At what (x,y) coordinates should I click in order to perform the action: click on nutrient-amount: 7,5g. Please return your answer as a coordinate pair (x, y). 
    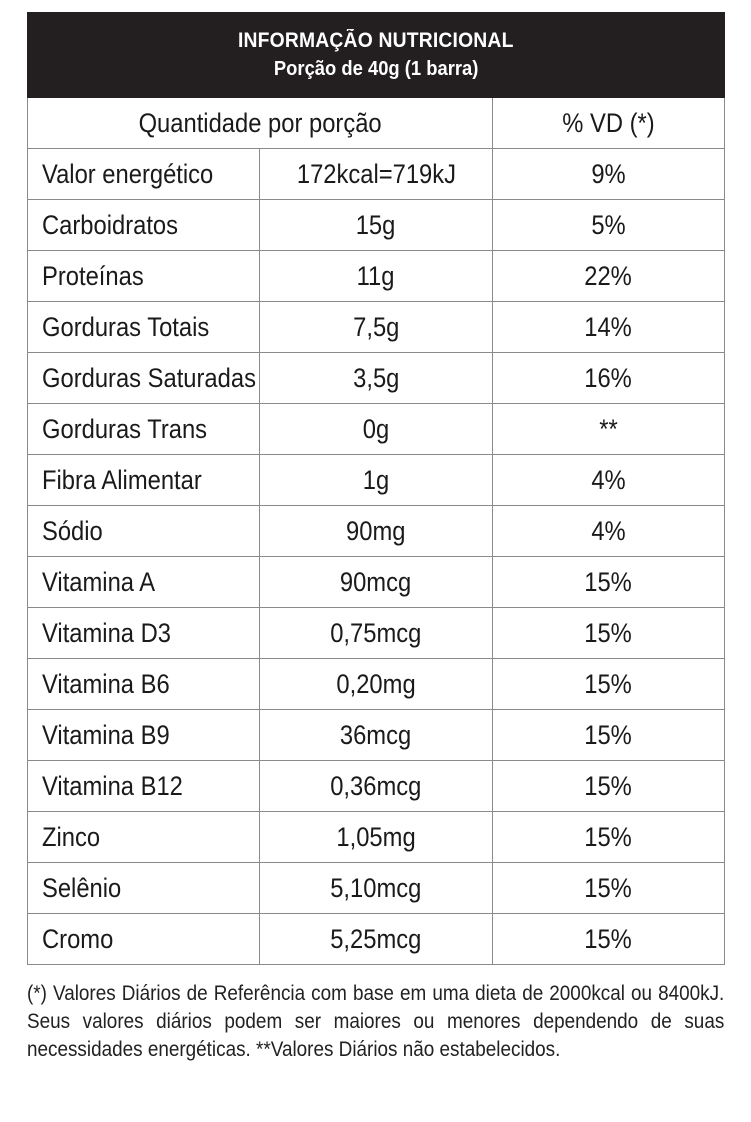
    Looking at the image, I should click on (376, 326).